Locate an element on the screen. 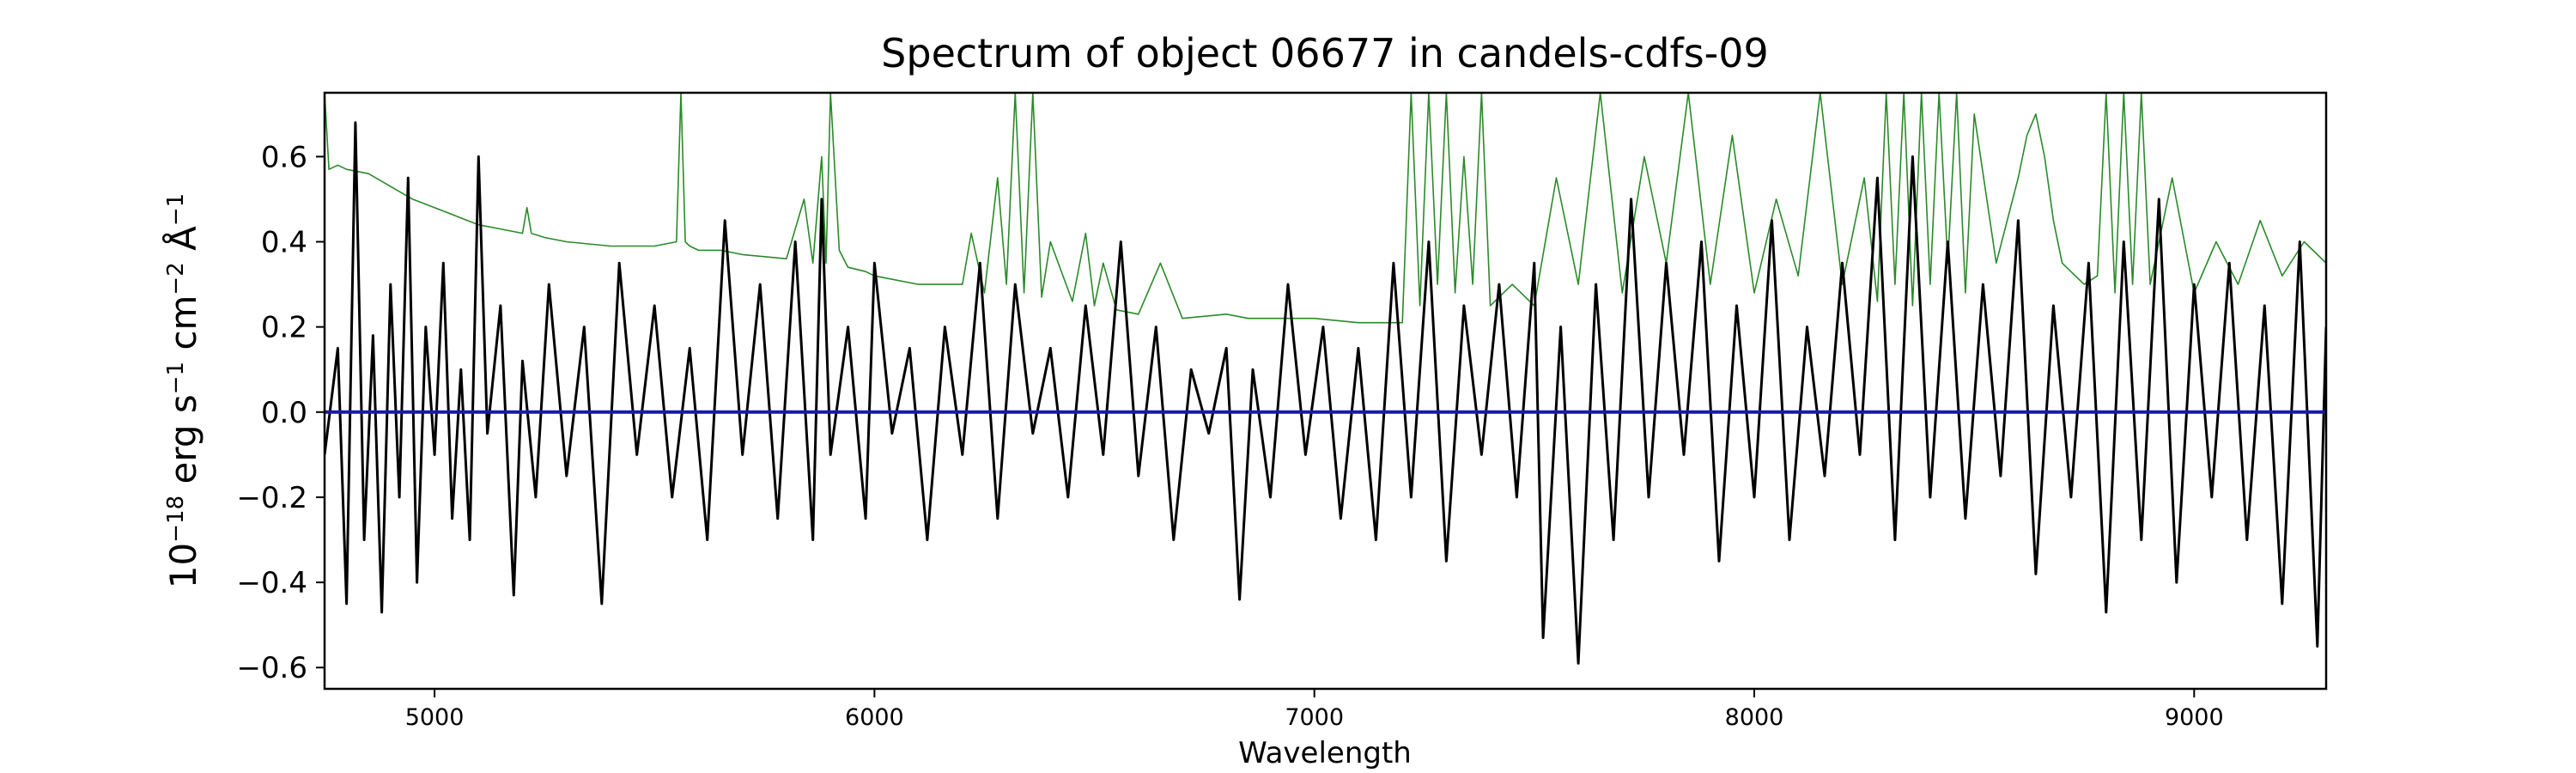 The width and height of the screenshot is (2576, 773). y-tick-label: −0.4 is located at coordinates (271, 583).